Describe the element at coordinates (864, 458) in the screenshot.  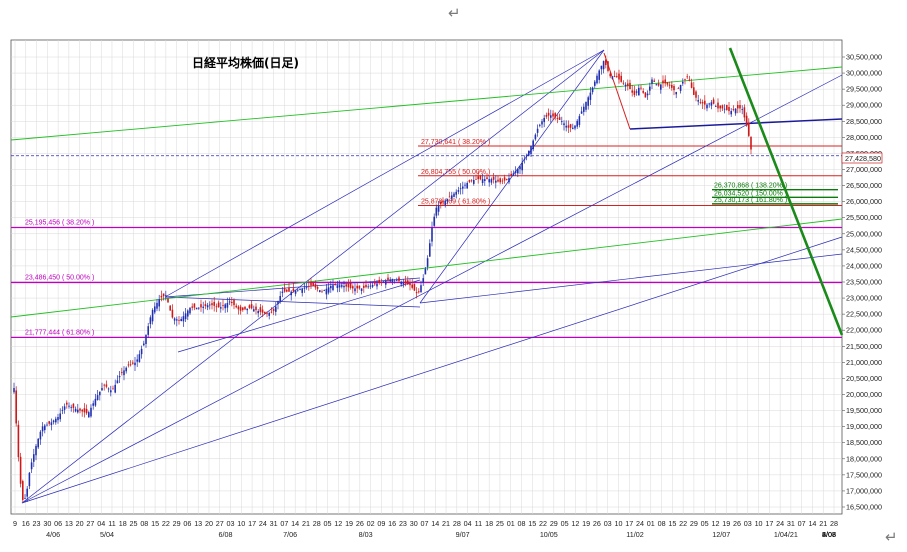
I see `price-tick-label: 18,000,000` at that location.